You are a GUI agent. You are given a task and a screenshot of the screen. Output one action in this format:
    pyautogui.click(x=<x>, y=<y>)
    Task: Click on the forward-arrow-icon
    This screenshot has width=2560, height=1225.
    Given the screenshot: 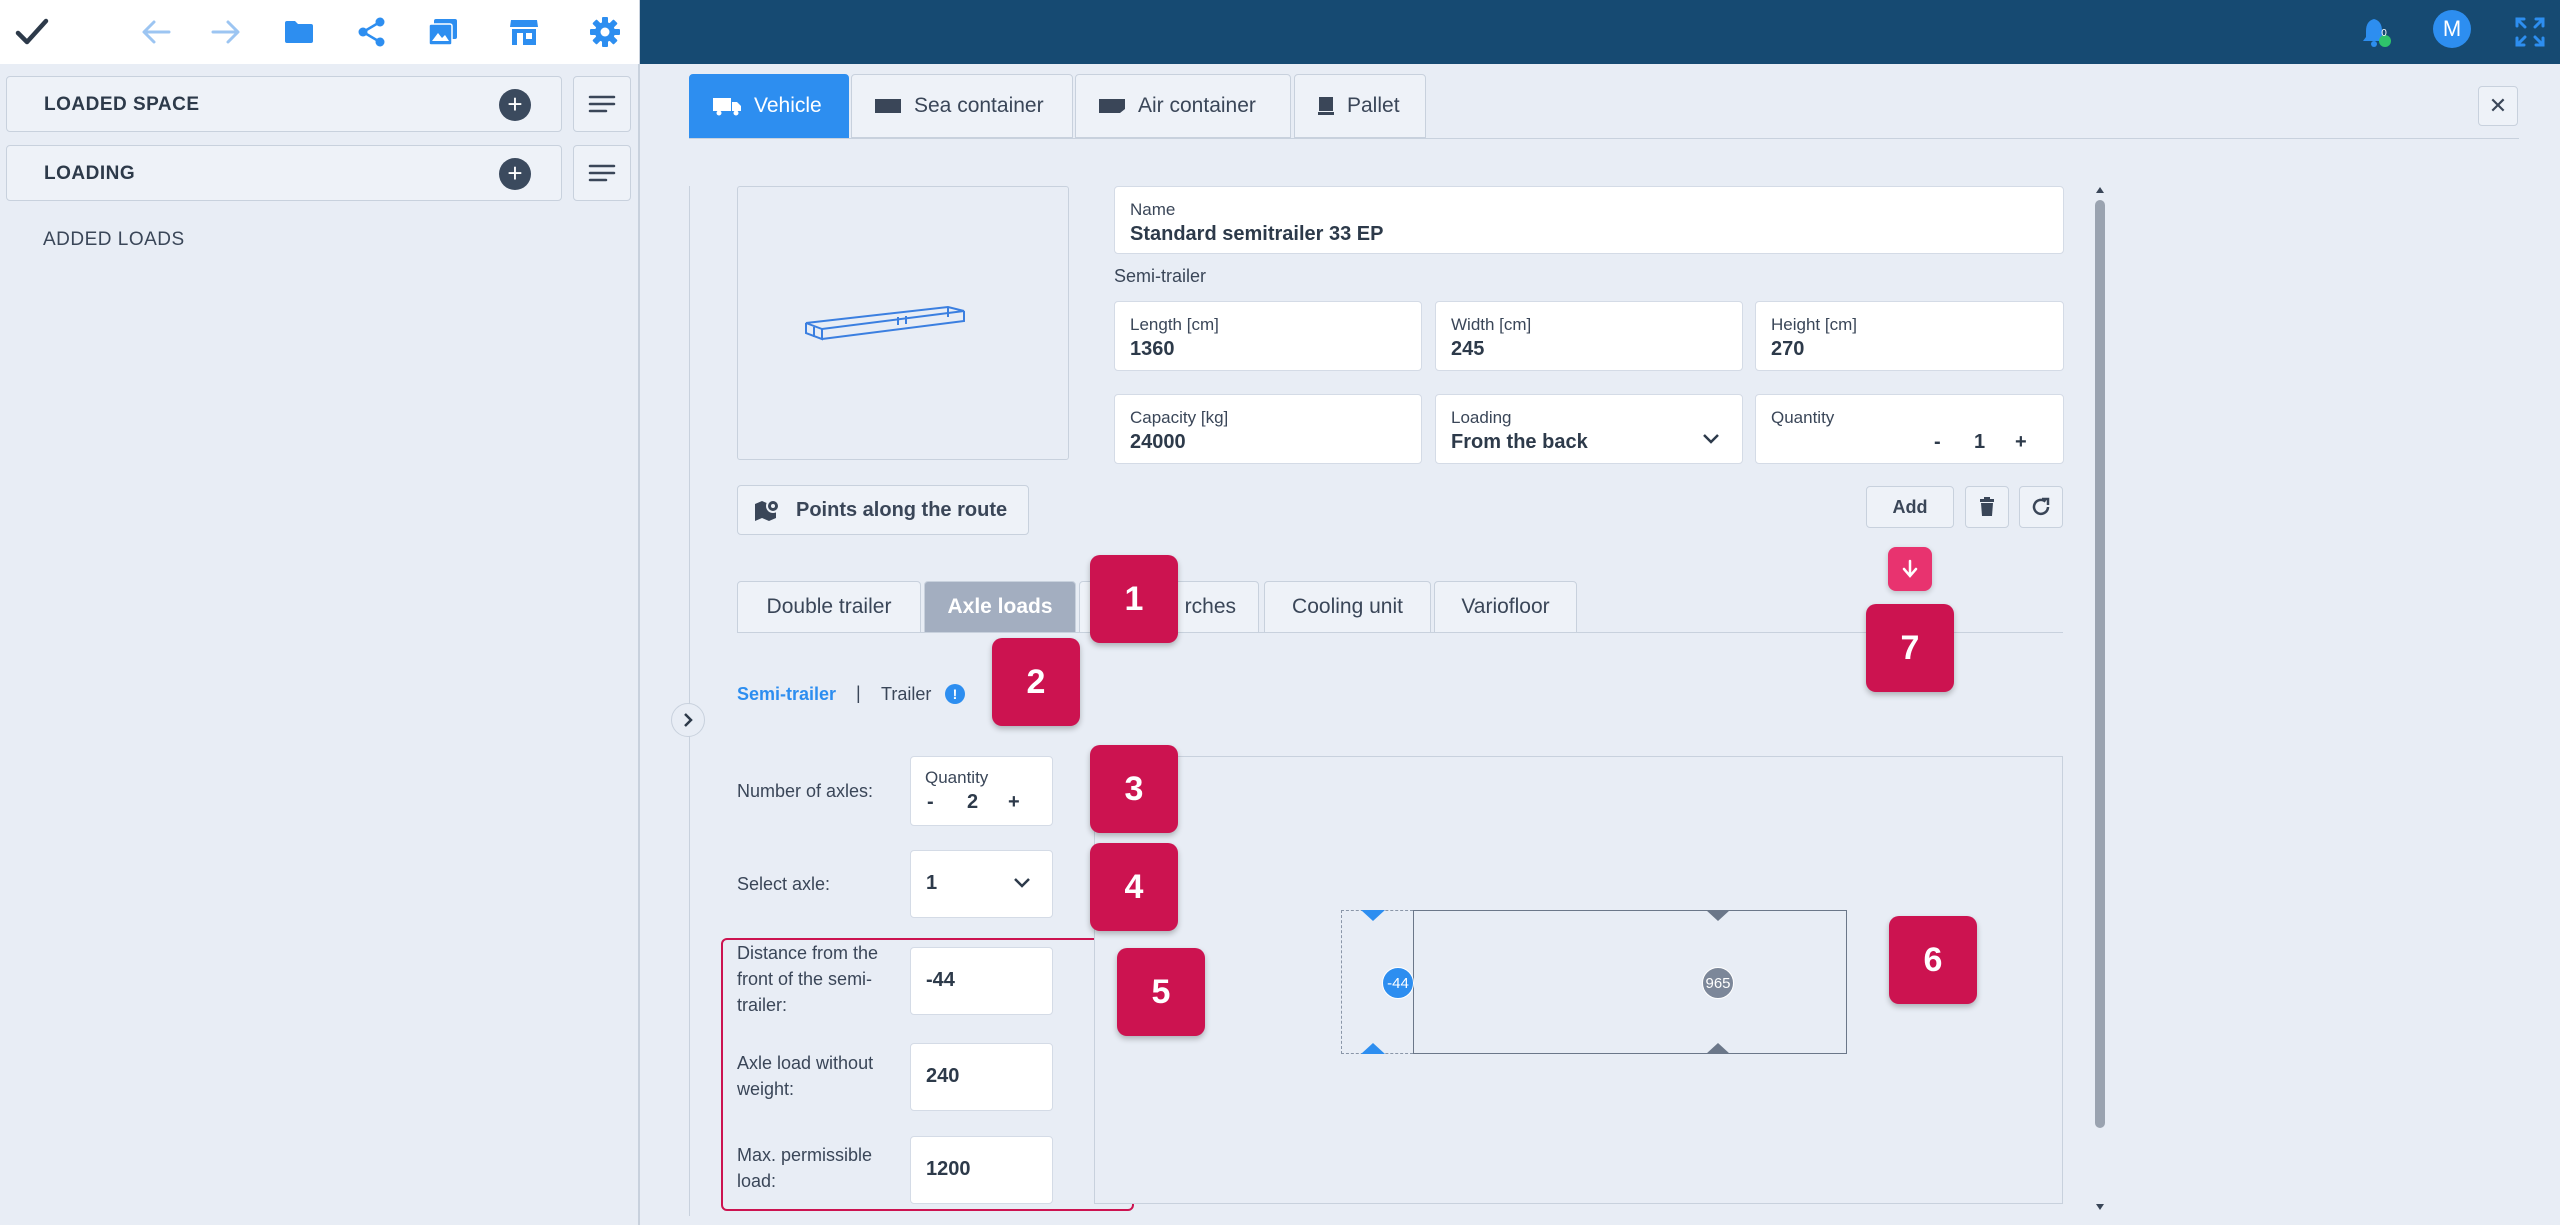 What is the action you would take?
    pyautogui.click(x=226, y=32)
    